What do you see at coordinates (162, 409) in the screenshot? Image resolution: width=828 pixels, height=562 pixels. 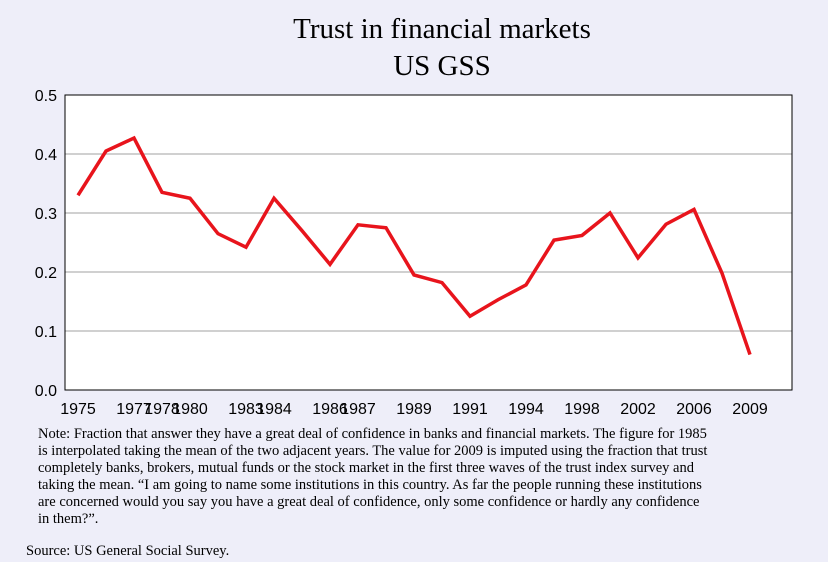 I see `x-tick-label: 1978` at bounding box center [162, 409].